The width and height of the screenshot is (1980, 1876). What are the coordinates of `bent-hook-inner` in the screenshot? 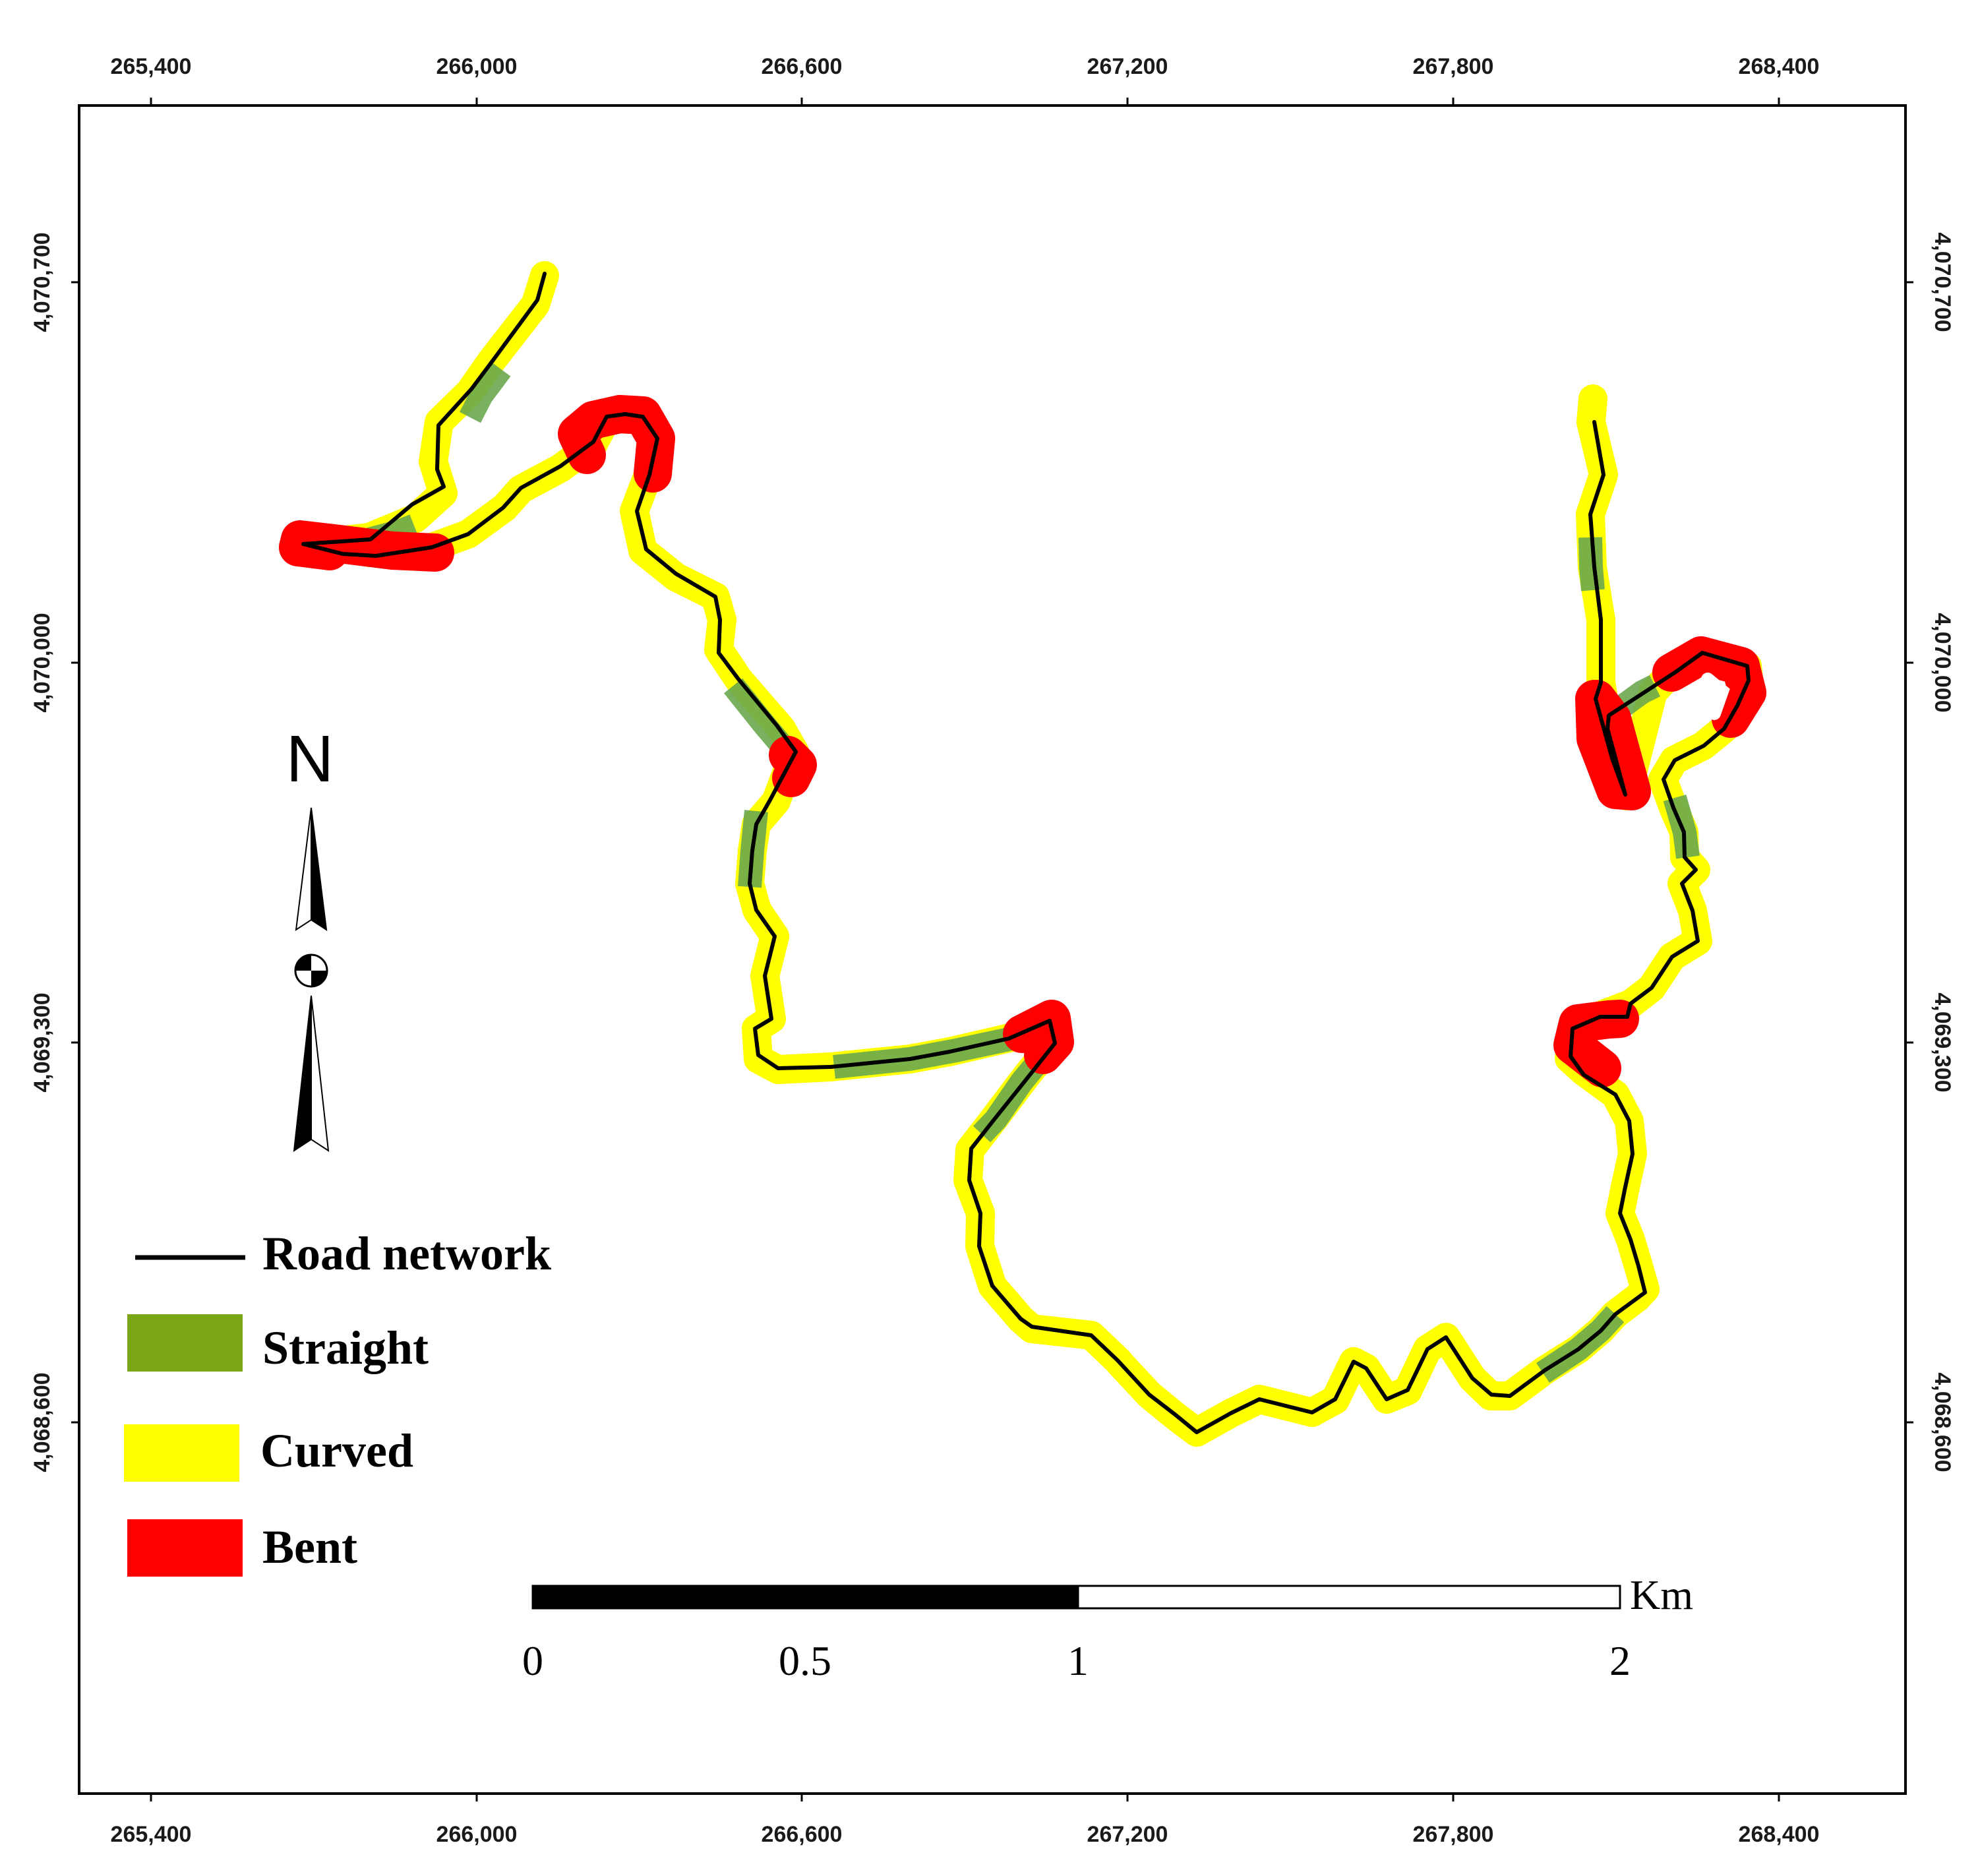 It's located at (1715, 696).